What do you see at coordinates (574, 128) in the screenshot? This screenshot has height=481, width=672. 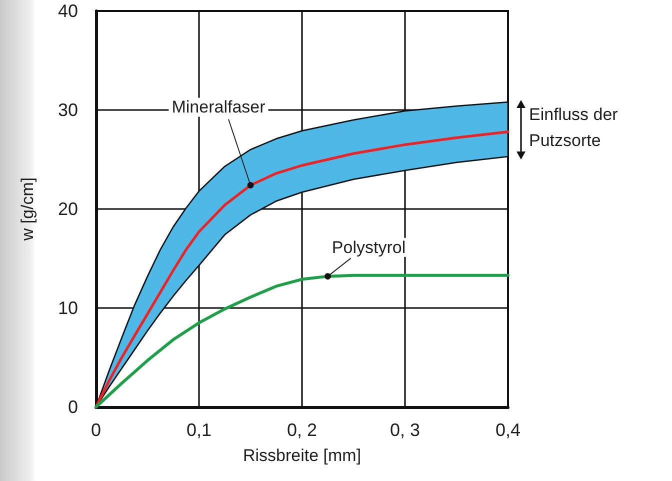 I see `text: Einfluss der Putzsorte` at bounding box center [574, 128].